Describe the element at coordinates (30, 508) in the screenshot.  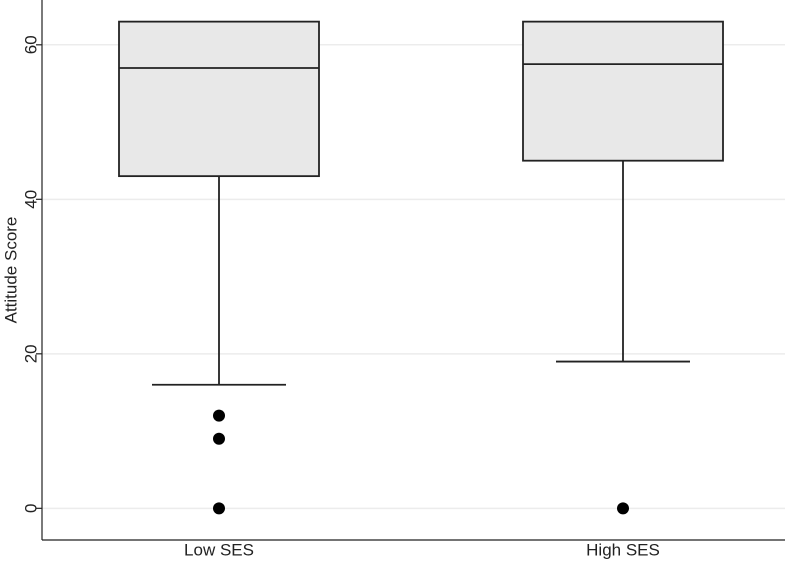
I see `y-tick-label: 0` at that location.